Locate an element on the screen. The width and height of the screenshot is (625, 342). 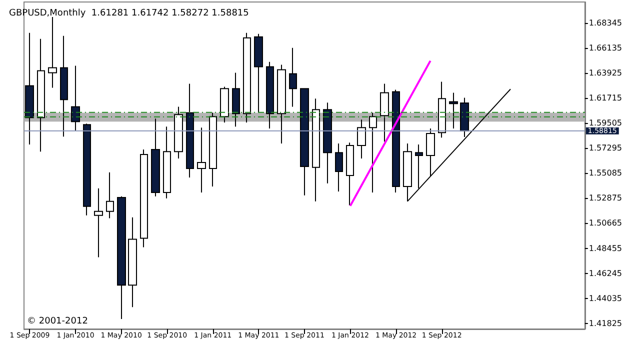
text: GBPUSD,Monthly 1.61281 1.61742 1.58272 1.58815 is located at coordinates (129, 13).